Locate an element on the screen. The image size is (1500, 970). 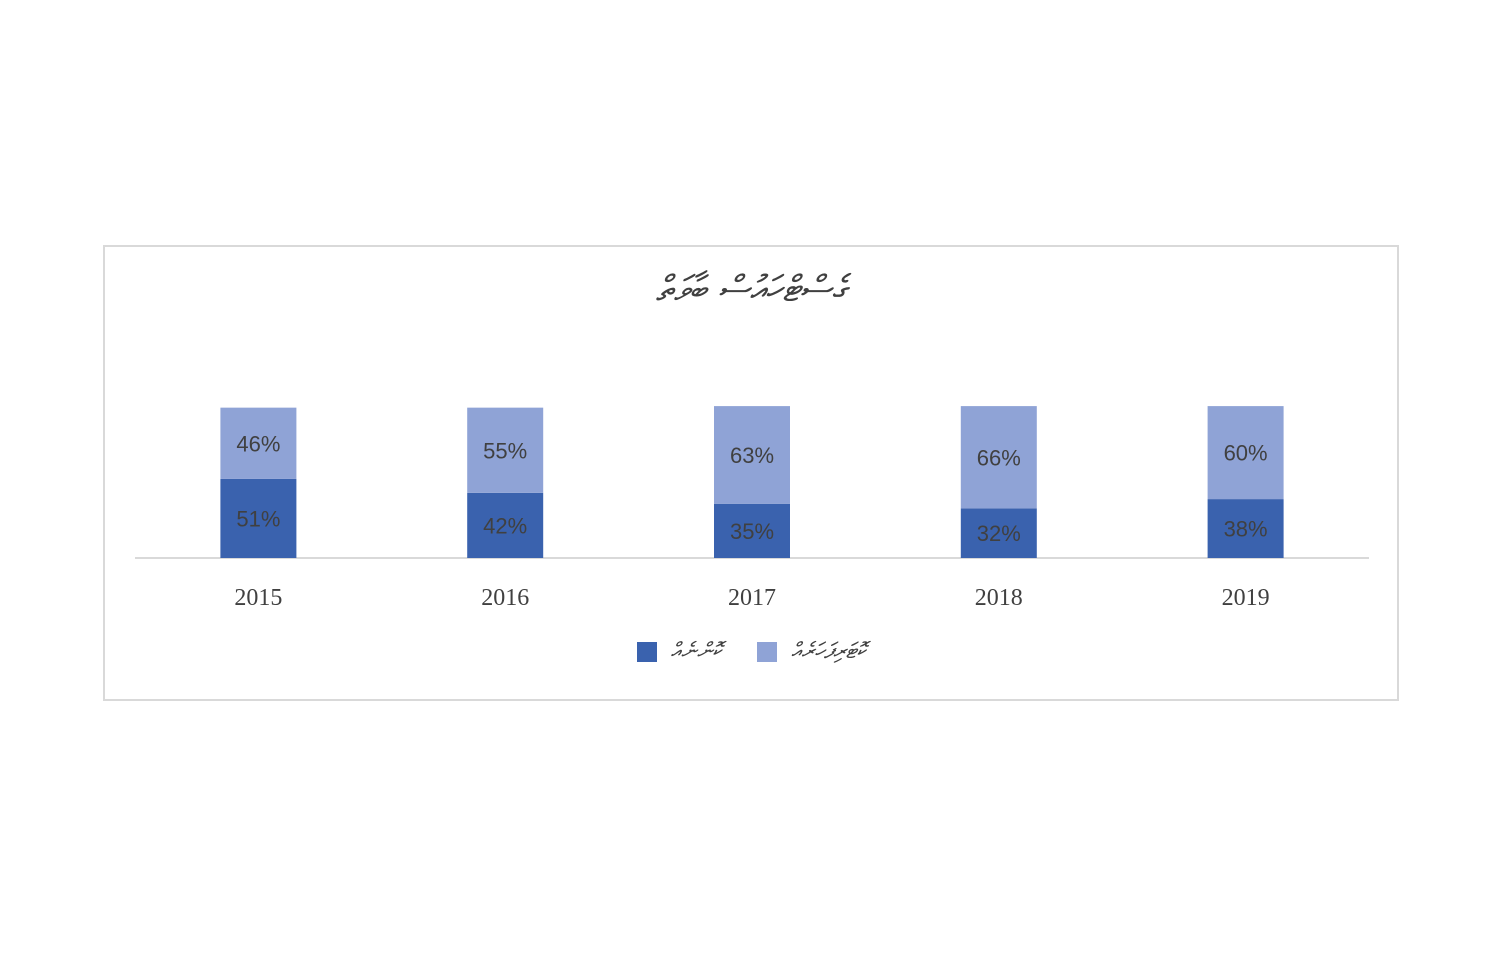
data-label-series-0-2015: 51% is located at coordinates (258, 518).